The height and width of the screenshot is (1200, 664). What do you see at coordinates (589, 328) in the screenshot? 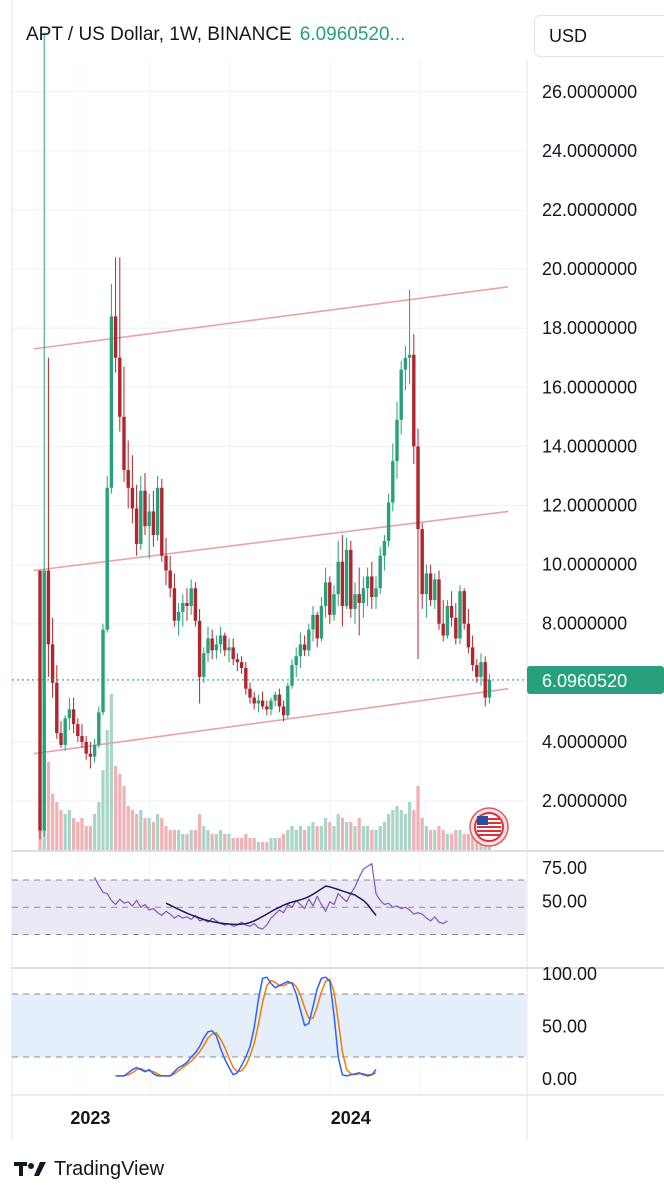
I see `price-axis-label: 18.0000000` at bounding box center [589, 328].